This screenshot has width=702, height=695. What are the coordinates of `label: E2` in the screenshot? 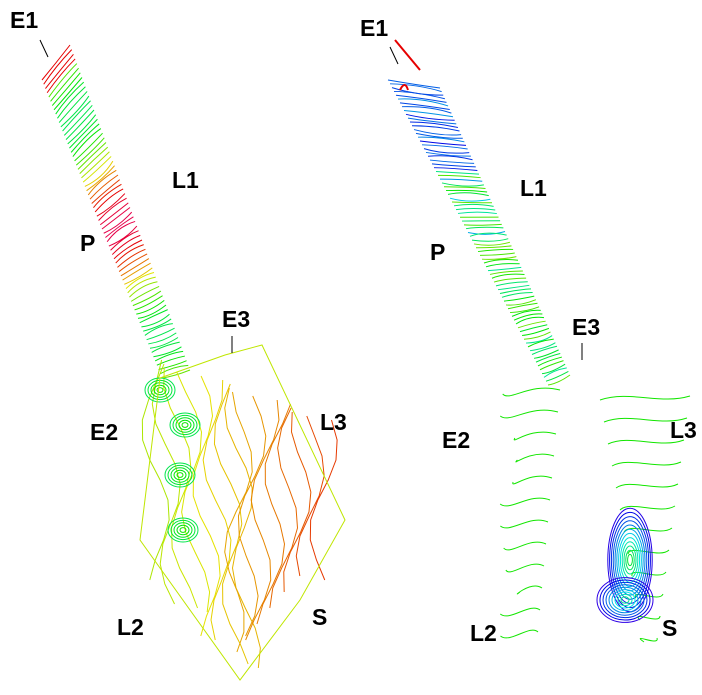 It's located at (456, 440).